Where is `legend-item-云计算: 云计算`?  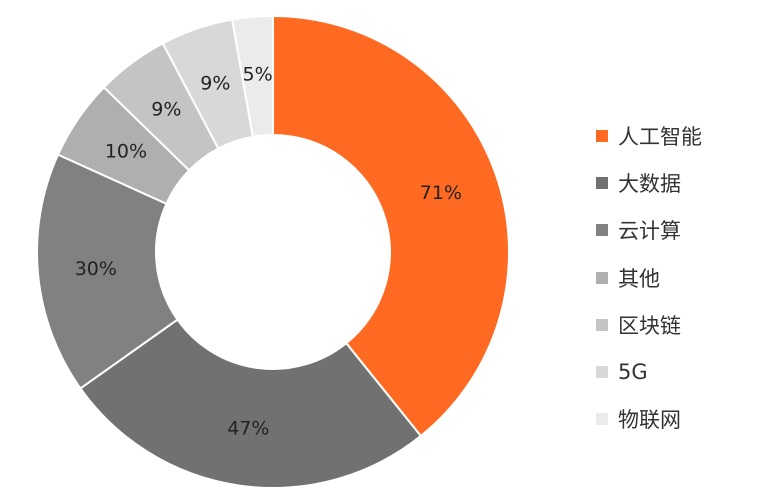
legend-item-云计算: 云计算 is located at coordinates (649, 230).